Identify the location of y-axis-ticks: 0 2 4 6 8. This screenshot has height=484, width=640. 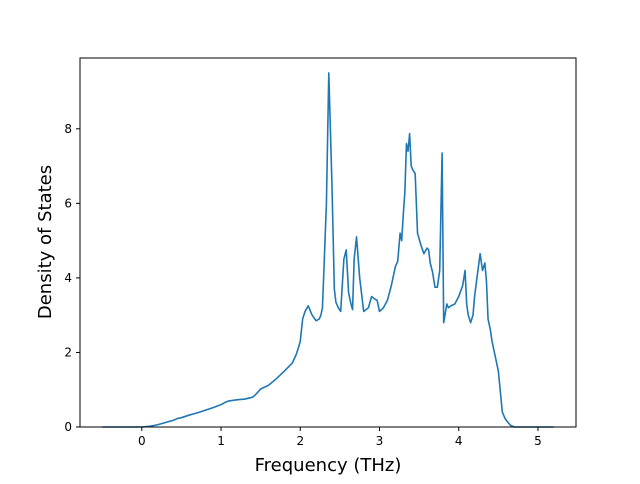
(72, 278).